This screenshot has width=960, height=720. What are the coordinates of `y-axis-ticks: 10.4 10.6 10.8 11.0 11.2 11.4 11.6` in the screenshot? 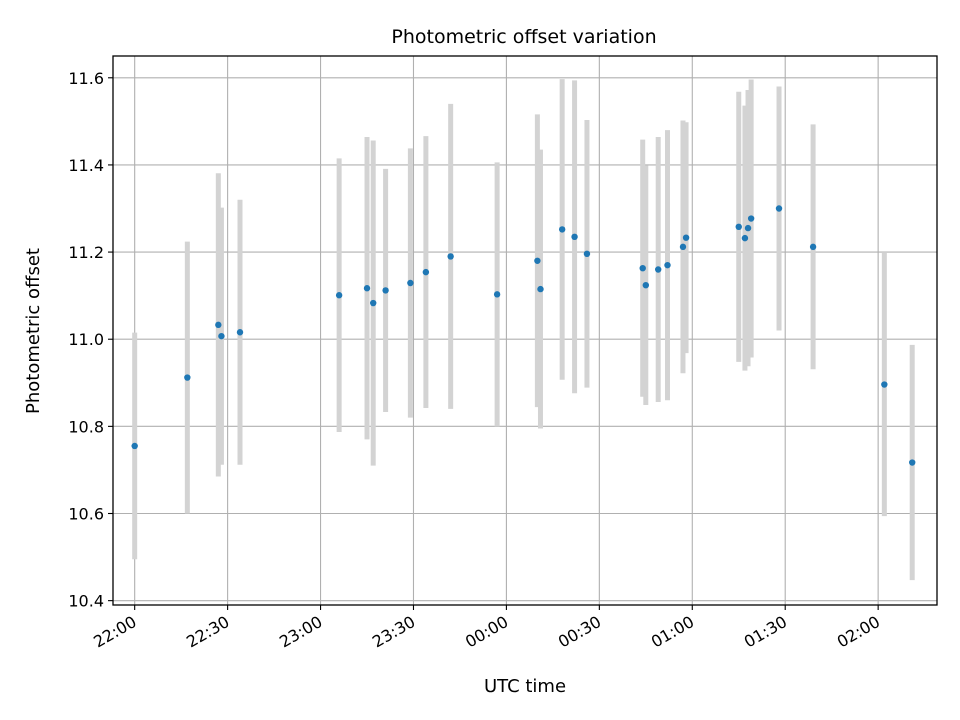 It's located at (90, 340).